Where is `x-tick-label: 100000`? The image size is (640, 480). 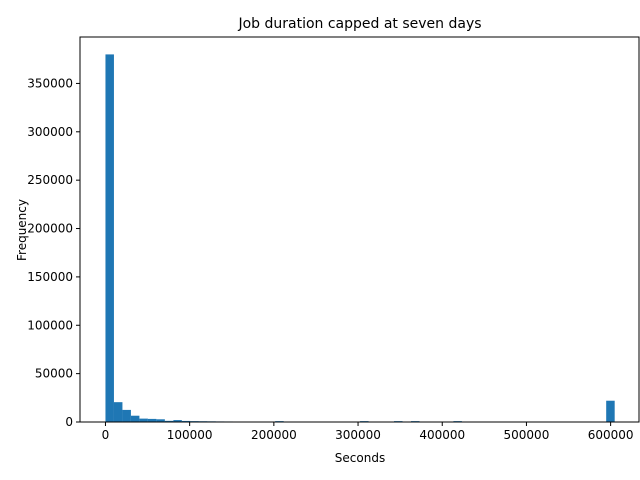 x-tick-label: 100000 is located at coordinates (190, 435).